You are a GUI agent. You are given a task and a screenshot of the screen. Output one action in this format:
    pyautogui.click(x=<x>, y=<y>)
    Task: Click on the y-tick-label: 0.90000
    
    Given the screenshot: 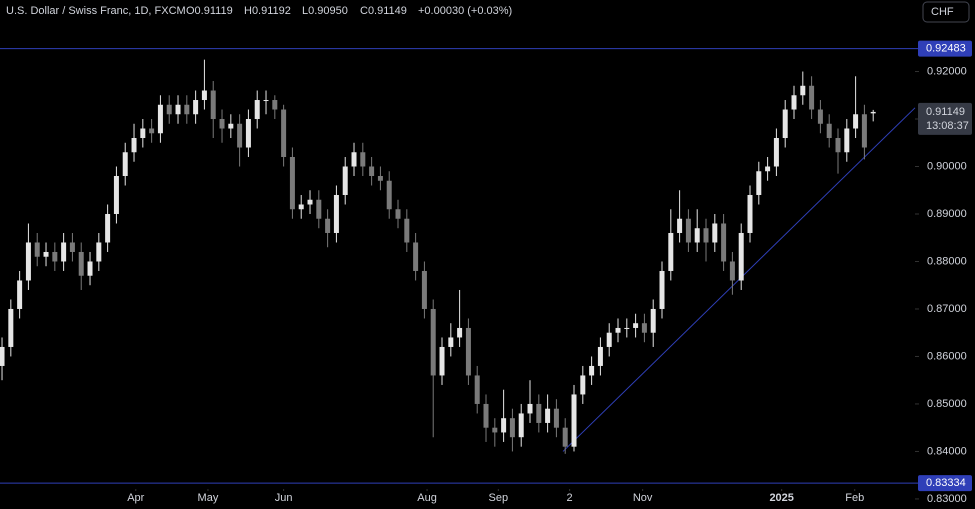 What is the action you would take?
    pyautogui.click(x=947, y=166)
    